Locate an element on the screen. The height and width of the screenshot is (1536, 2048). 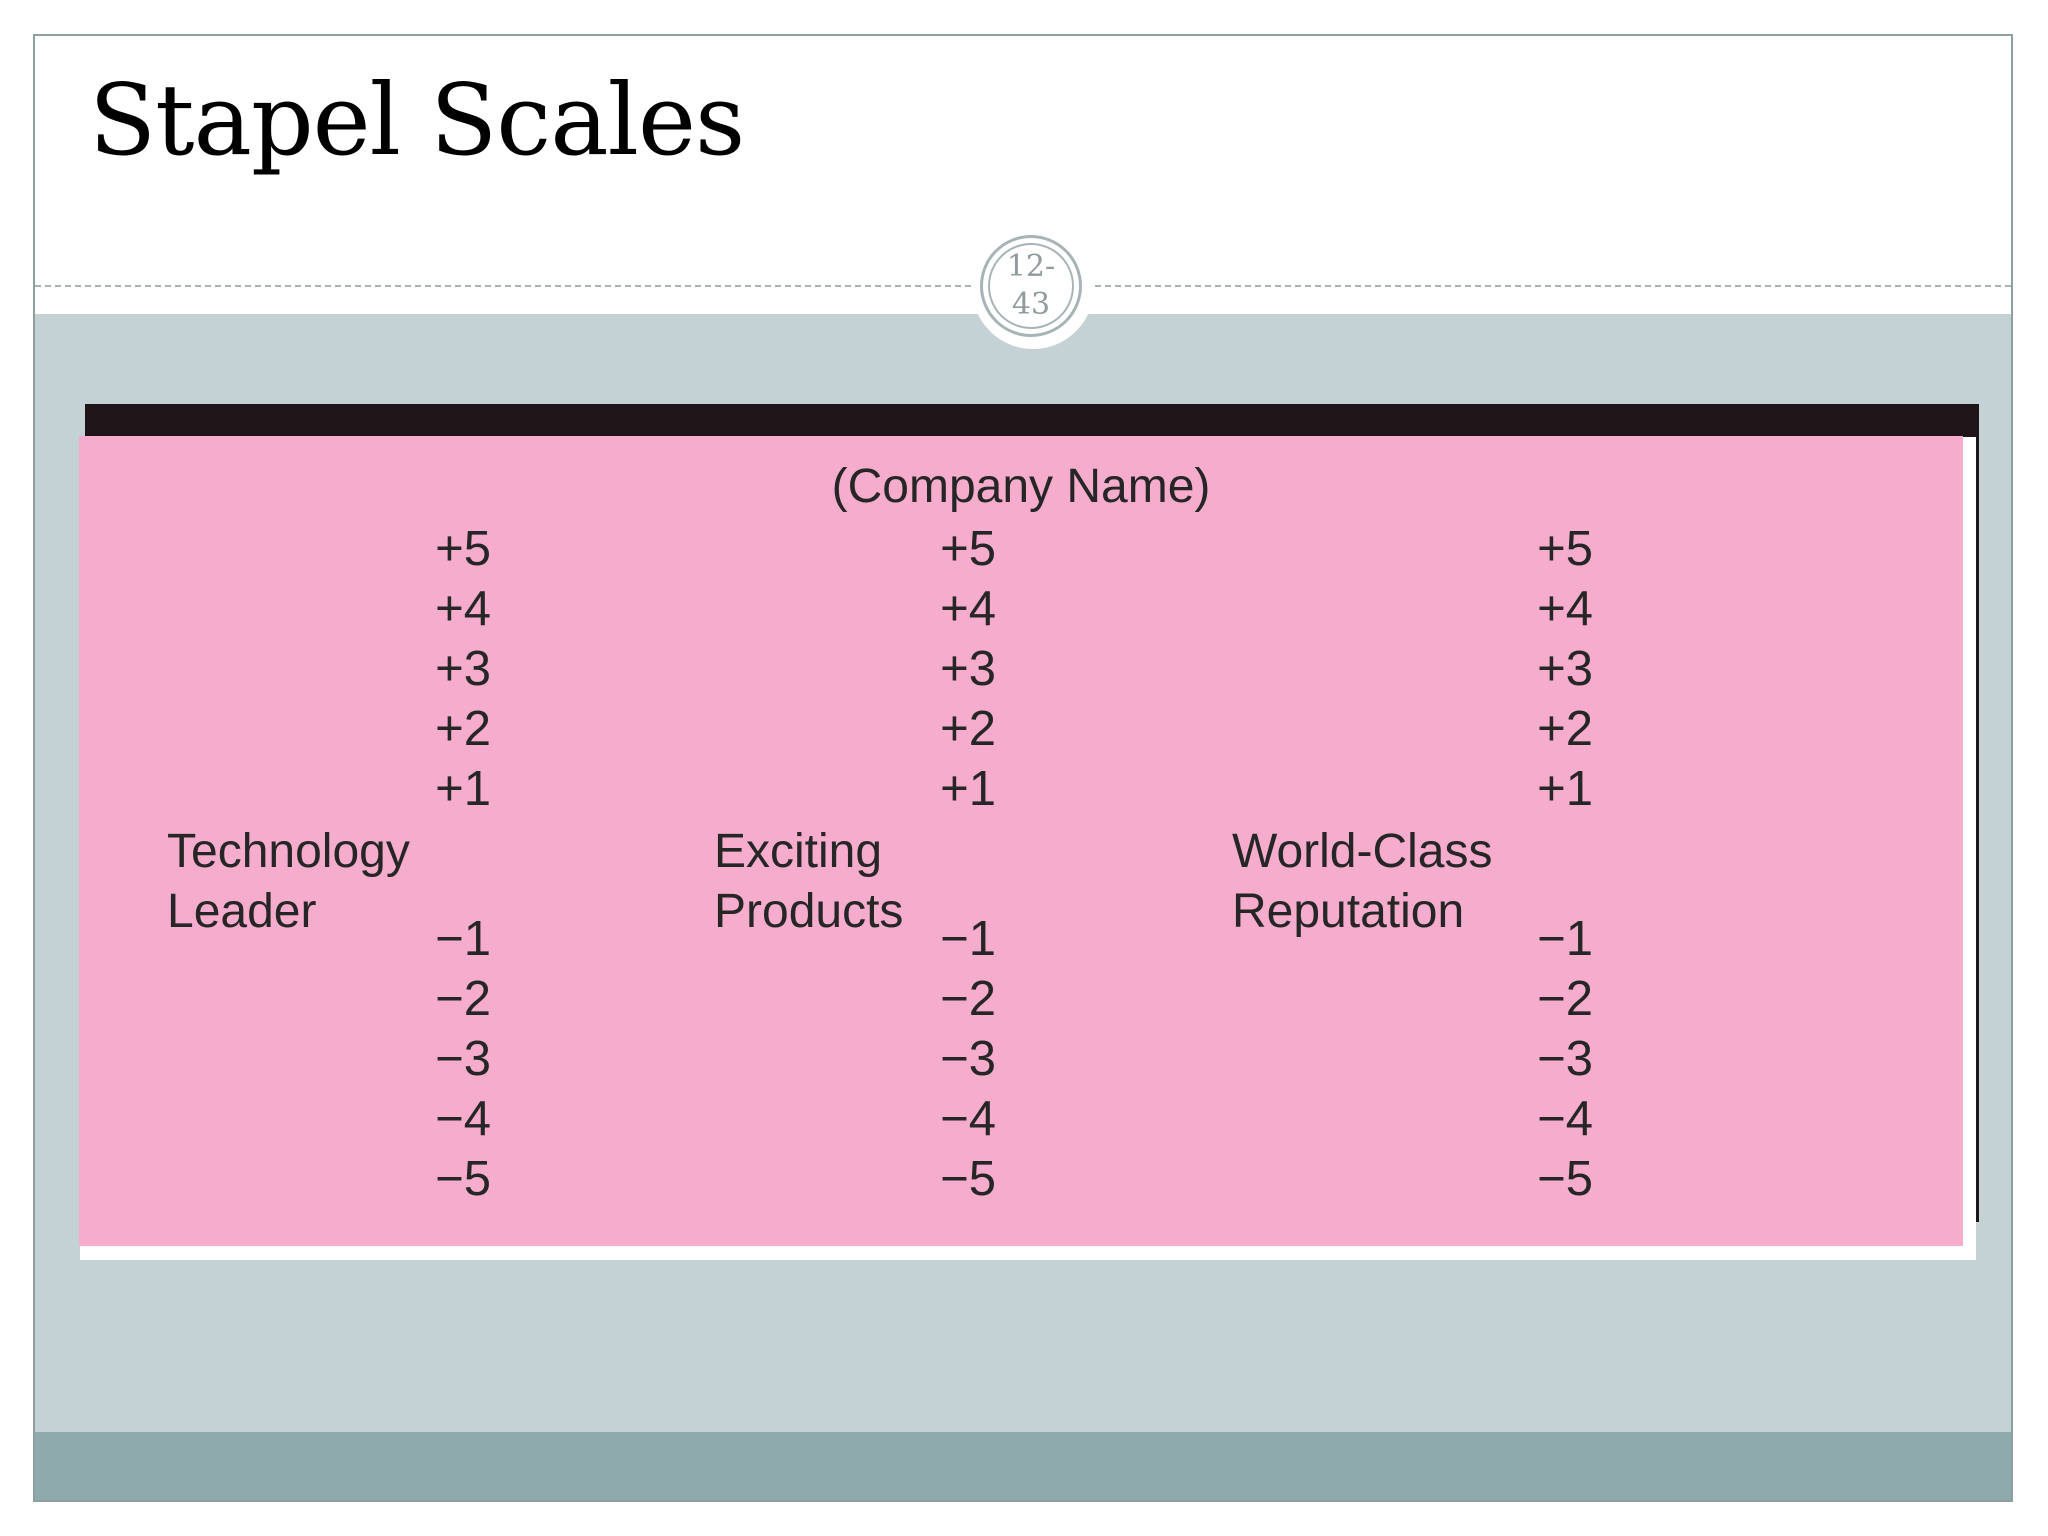
badge-ring: 12- 43 is located at coordinates (1031, 286).